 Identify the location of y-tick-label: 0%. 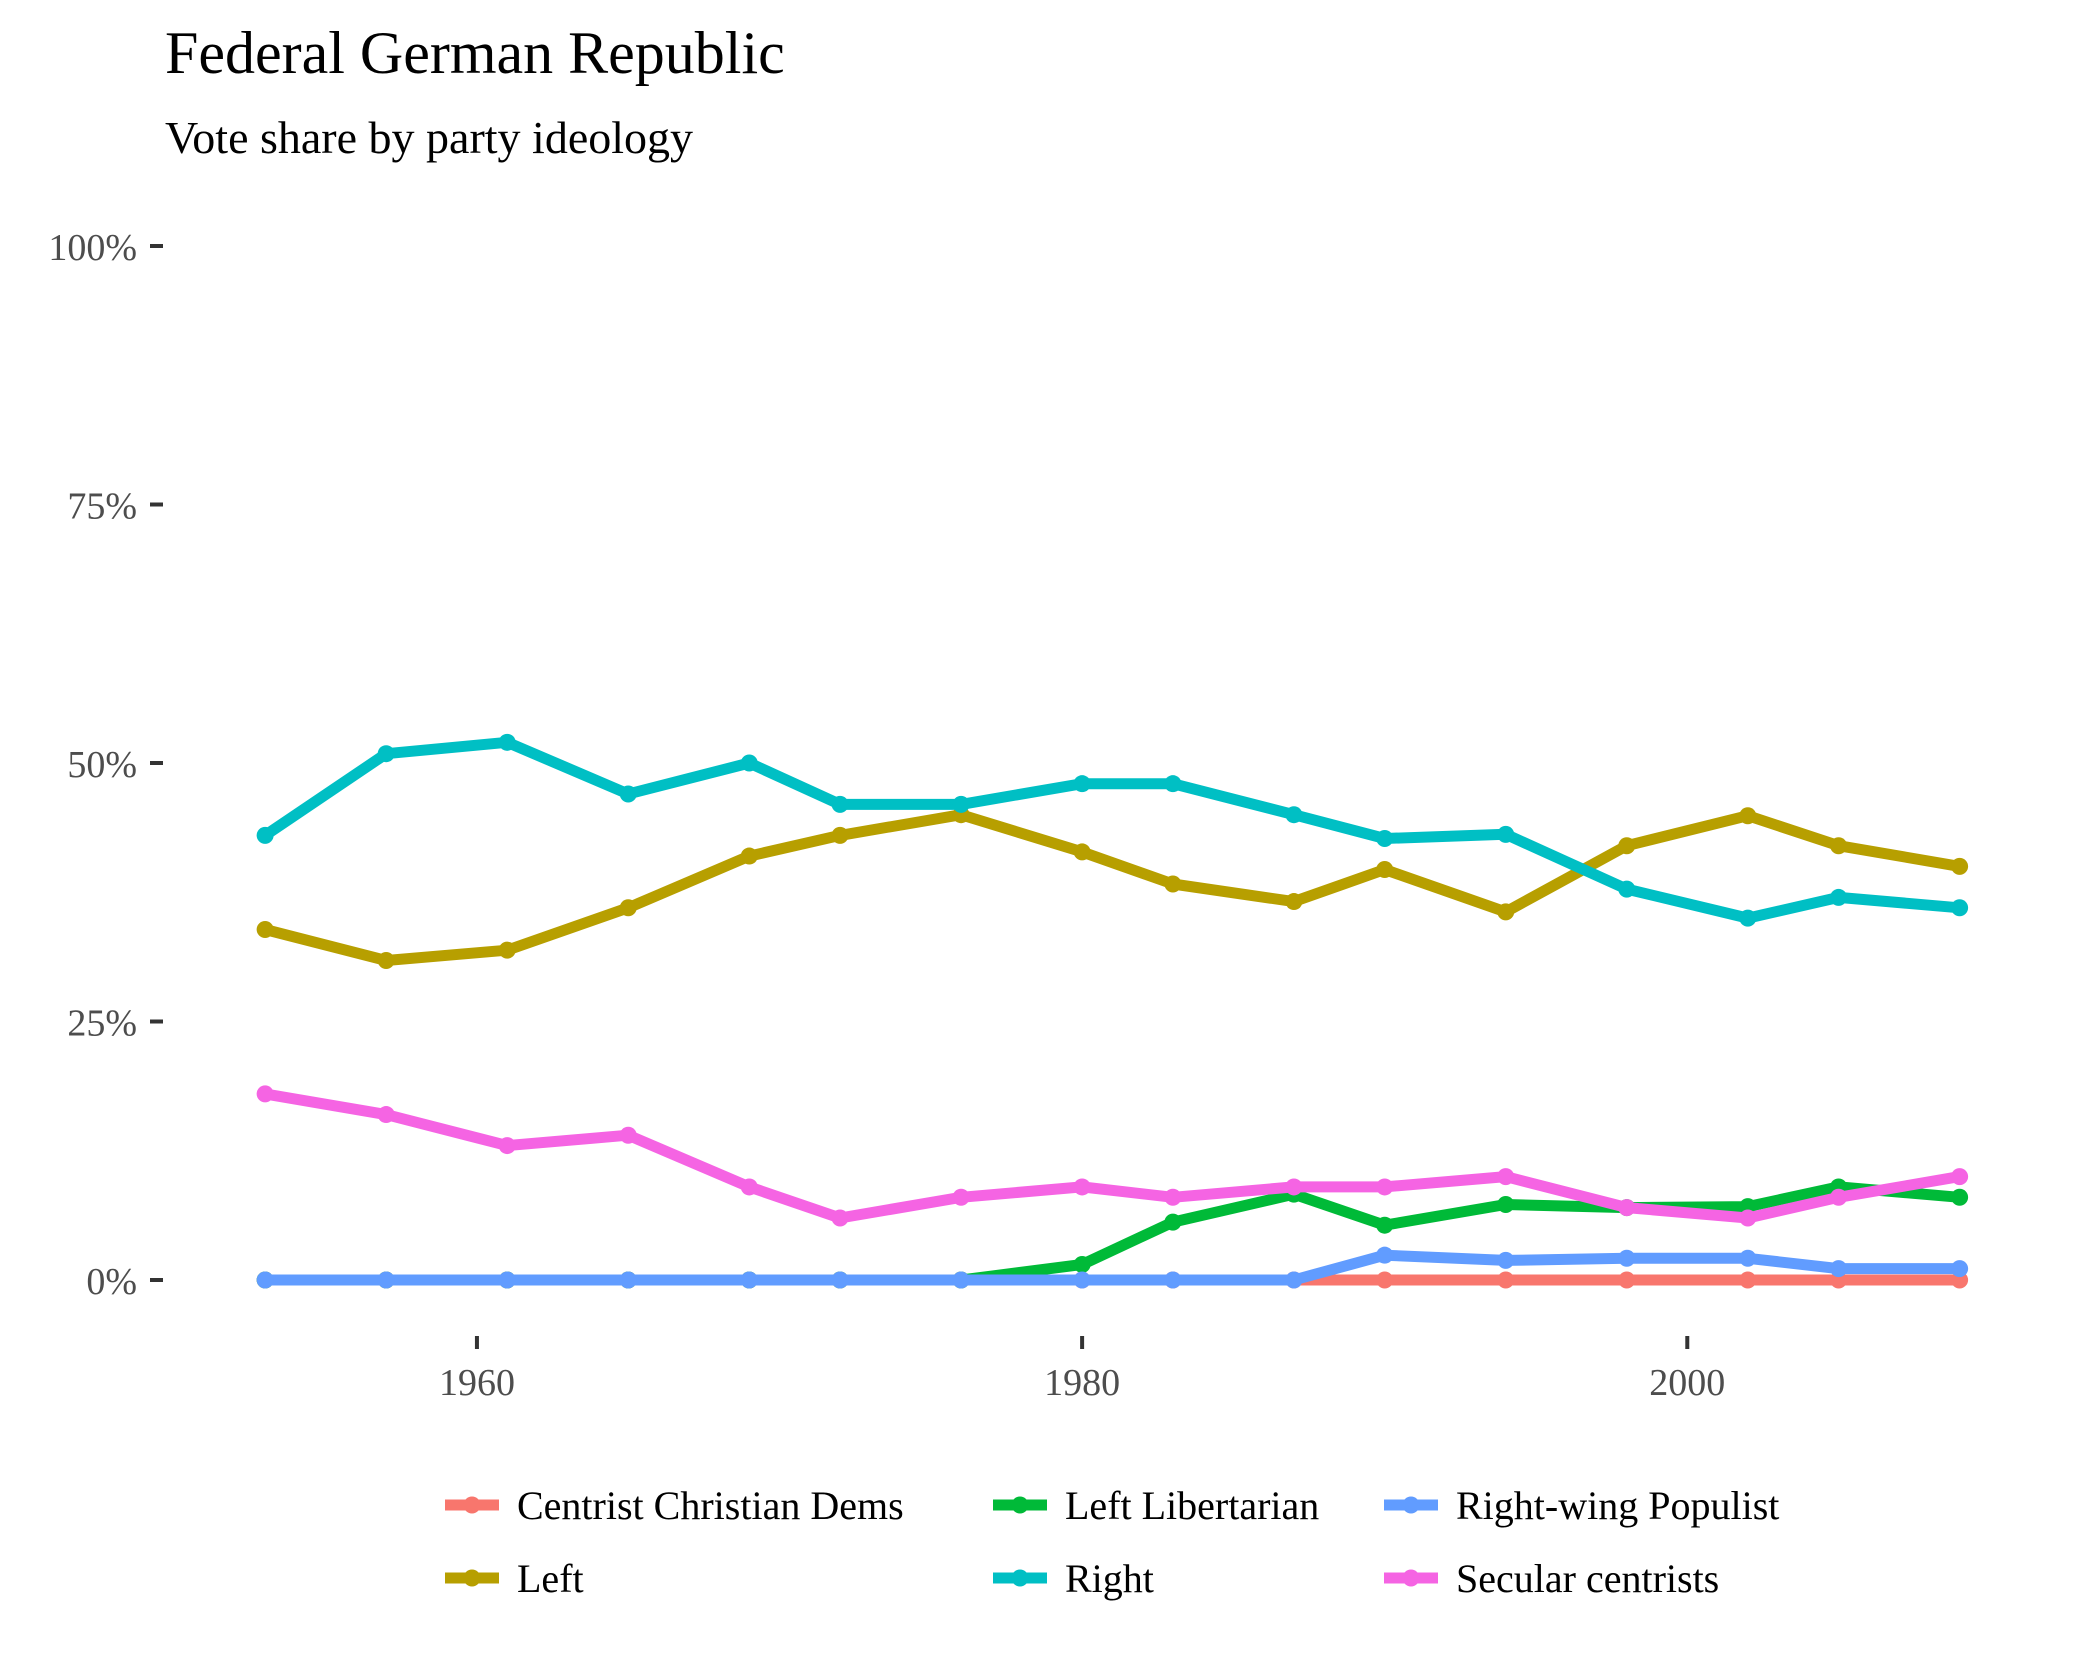
(111, 1282).